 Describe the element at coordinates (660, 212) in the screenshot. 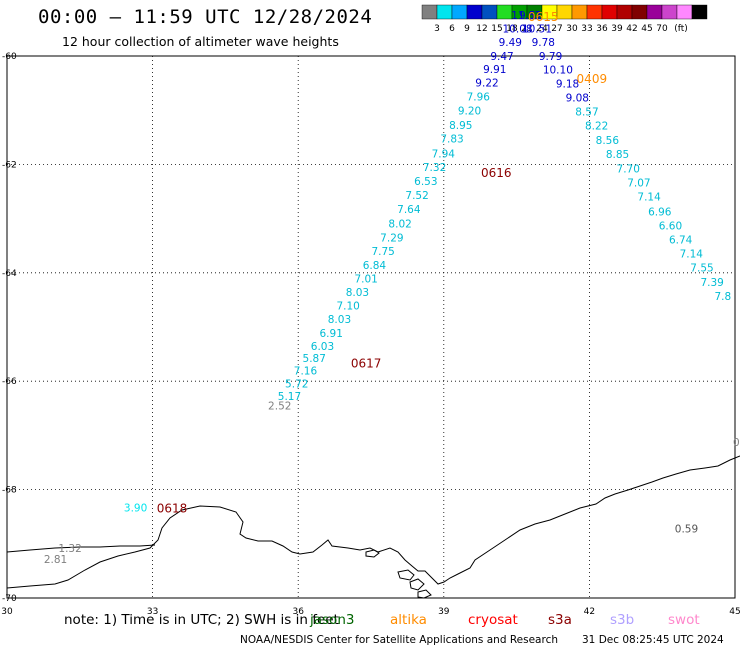

I see `wave-height-point: 6.96` at that location.